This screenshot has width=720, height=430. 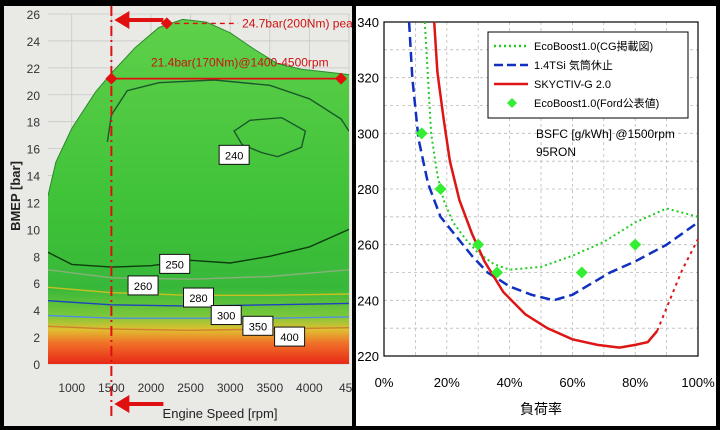 What do you see at coordinates (368, 133) in the screenshot?
I see `y-tick-label: 300` at bounding box center [368, 133].